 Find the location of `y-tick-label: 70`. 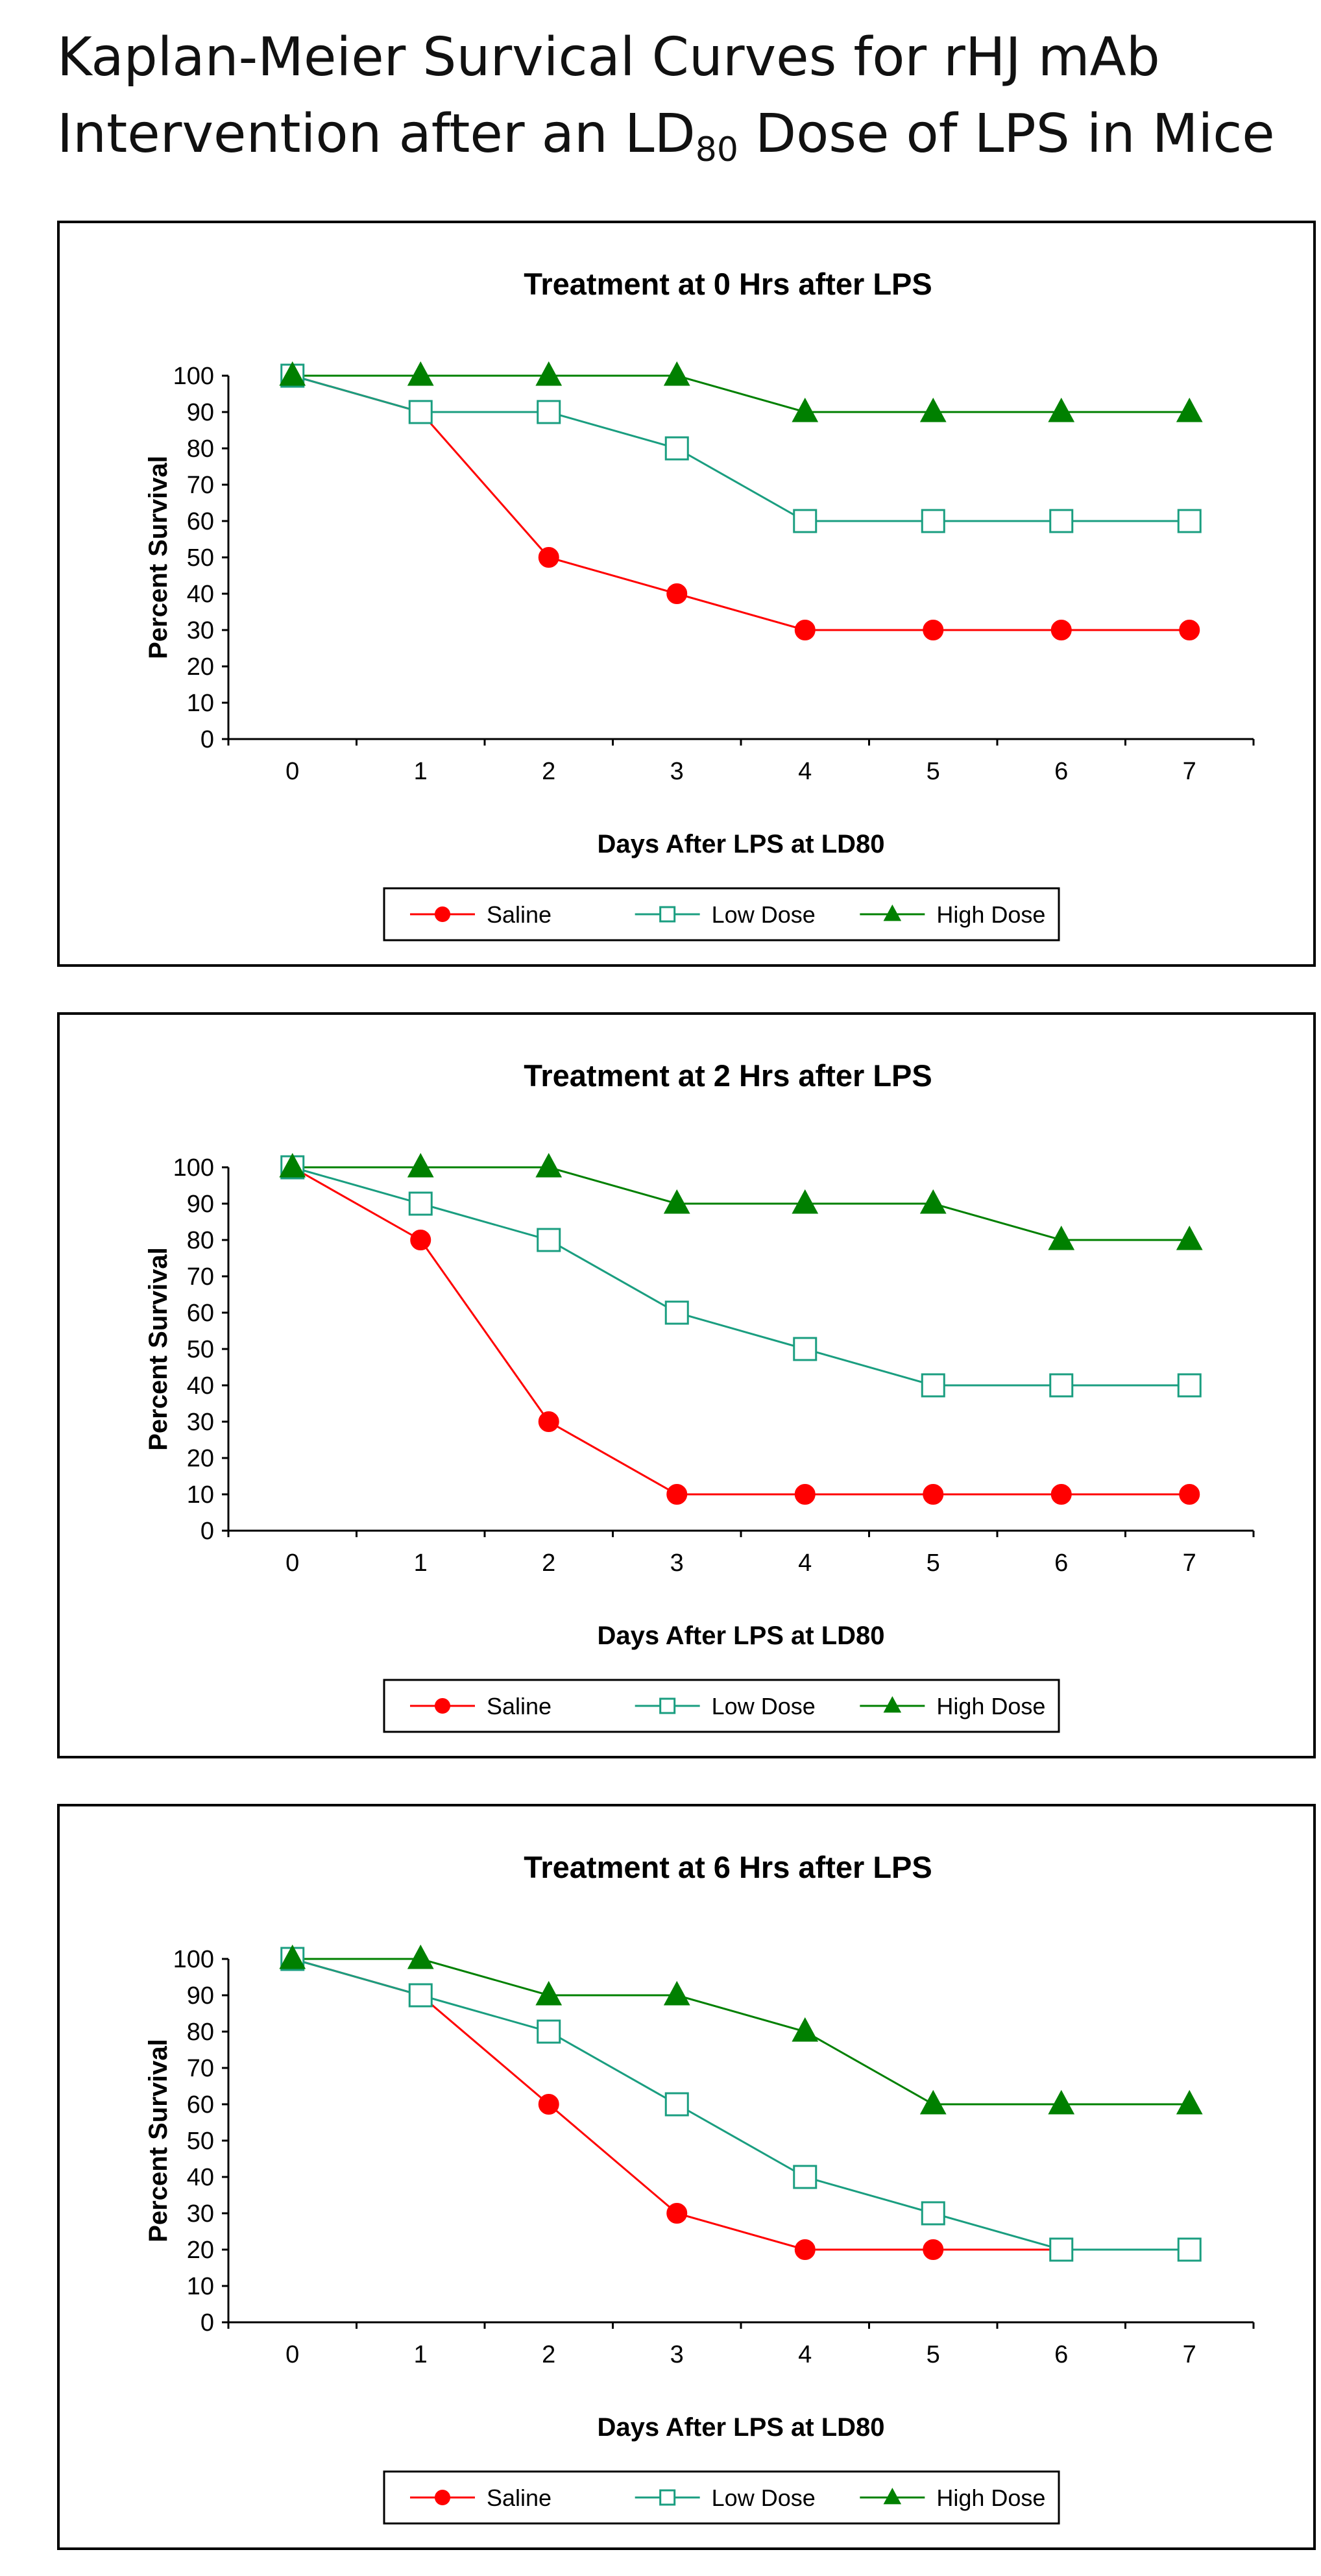

y-tick-label: 70 is located at coordinates (200, 485).